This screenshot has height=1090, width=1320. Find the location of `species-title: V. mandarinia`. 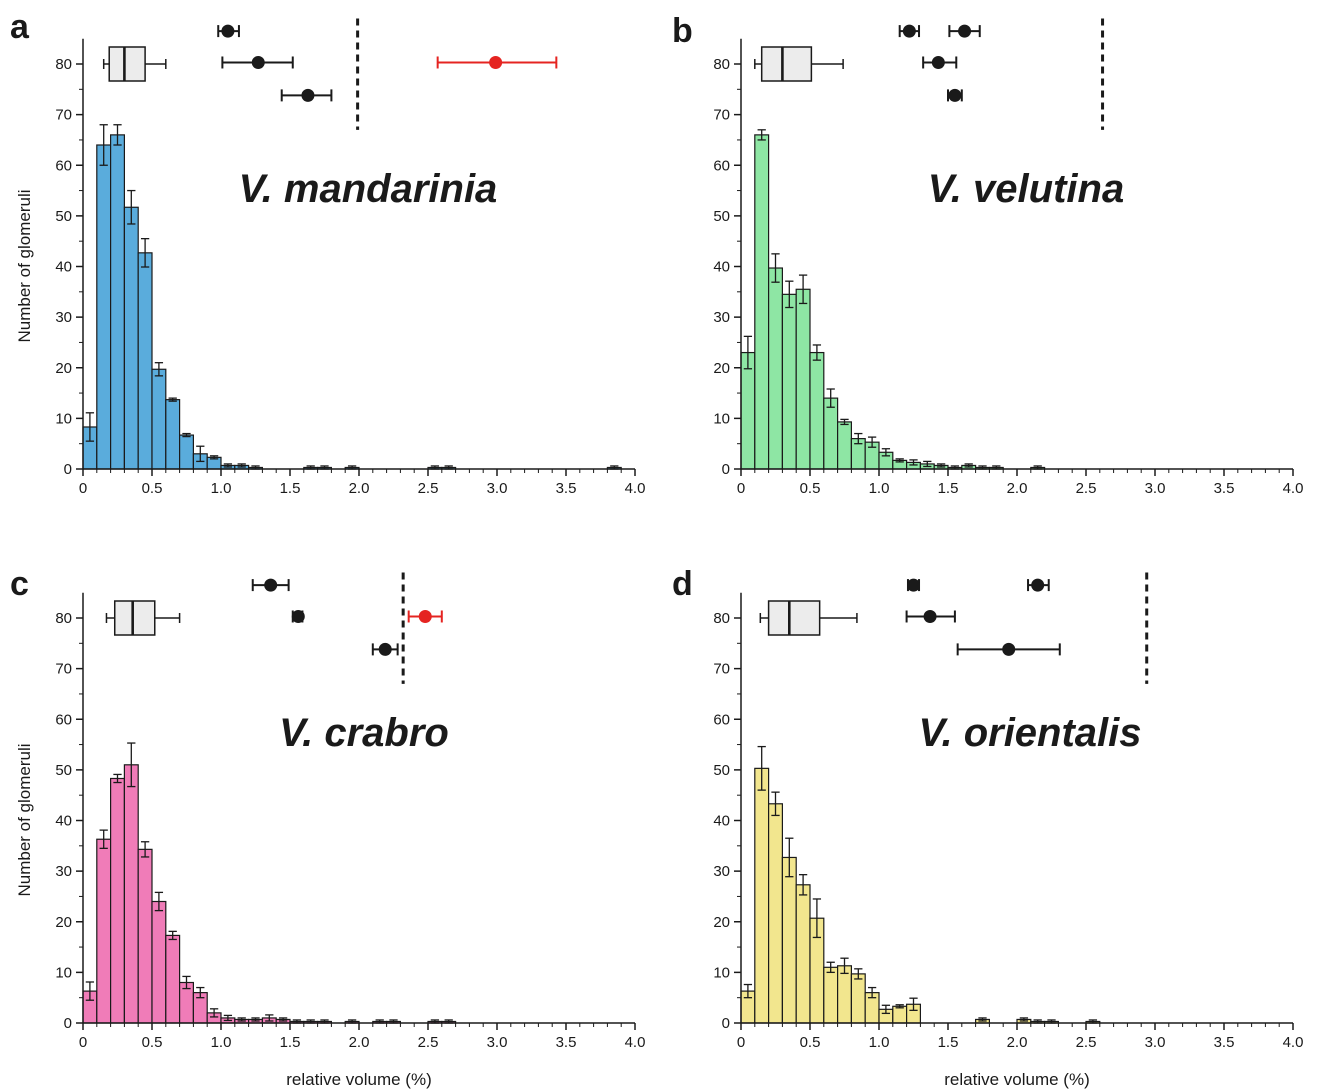

species-title: V. mandarinia is located at coordinates (368, 189).